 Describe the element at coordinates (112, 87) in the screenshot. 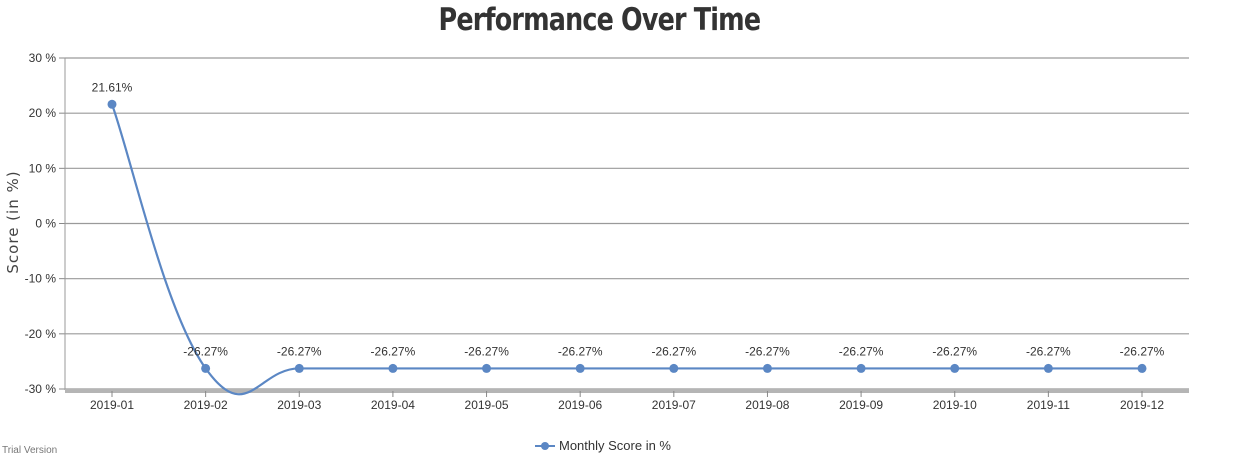

I see `data-label: 21.61%` at that location.